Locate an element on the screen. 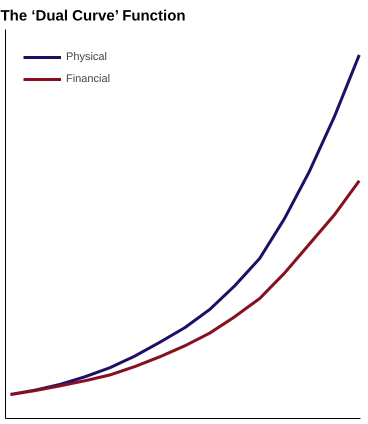 This screenshot has height=424, width=368. legend-label: Physical is located at coordinates (86, 57).